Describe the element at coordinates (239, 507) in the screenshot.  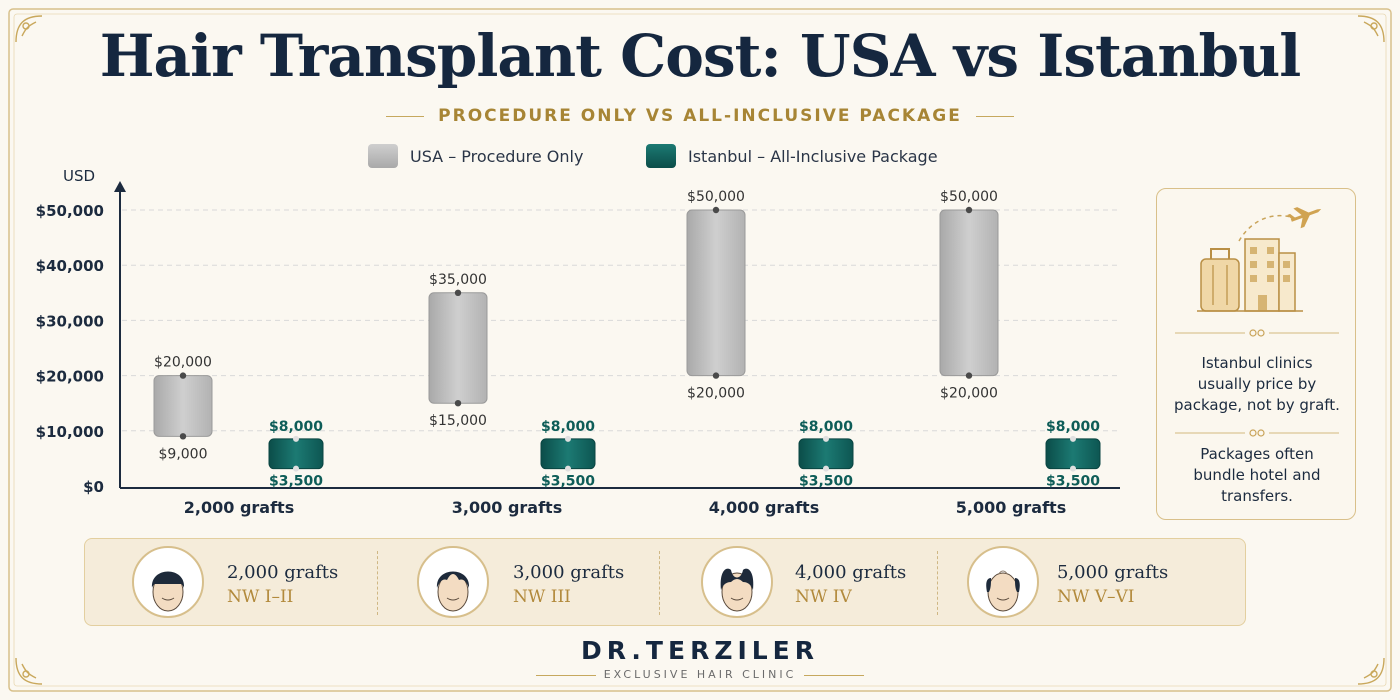
I see `x-category-label: 2,000 grafts` at that location.